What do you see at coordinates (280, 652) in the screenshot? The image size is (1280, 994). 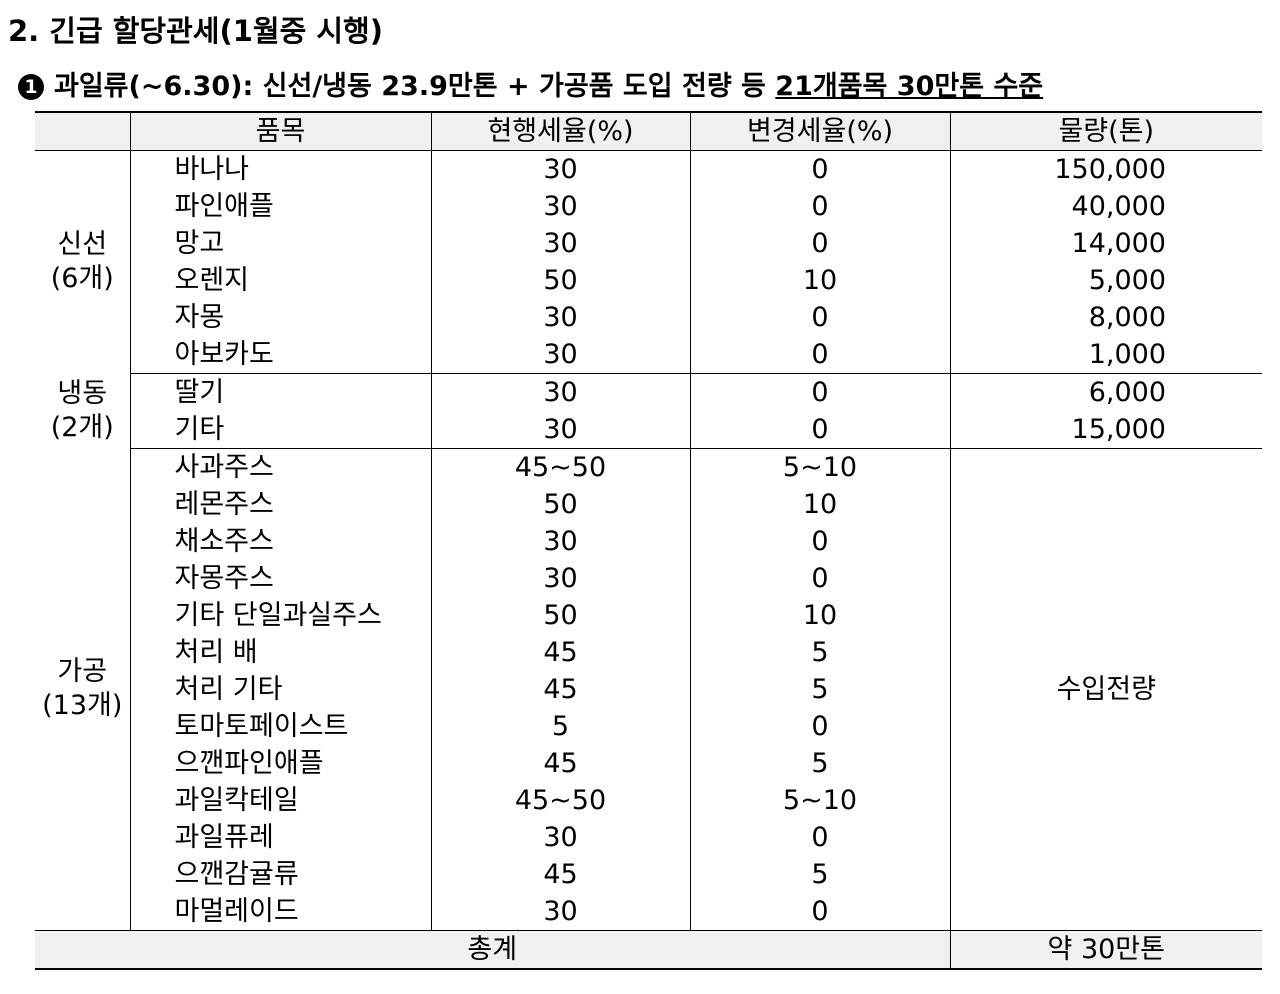 I see `item-name: 처리 배` at bounding box center [280, 652].